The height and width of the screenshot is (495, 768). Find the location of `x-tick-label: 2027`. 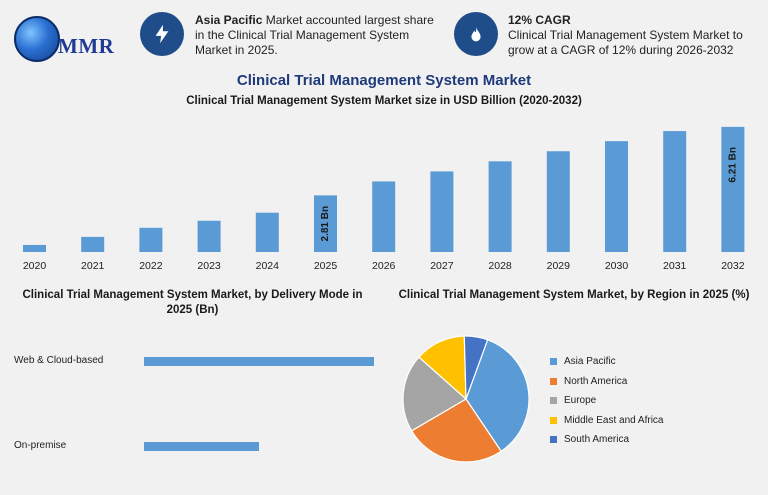

x-tick-label: 2027 is located at coordinates (442, 266).